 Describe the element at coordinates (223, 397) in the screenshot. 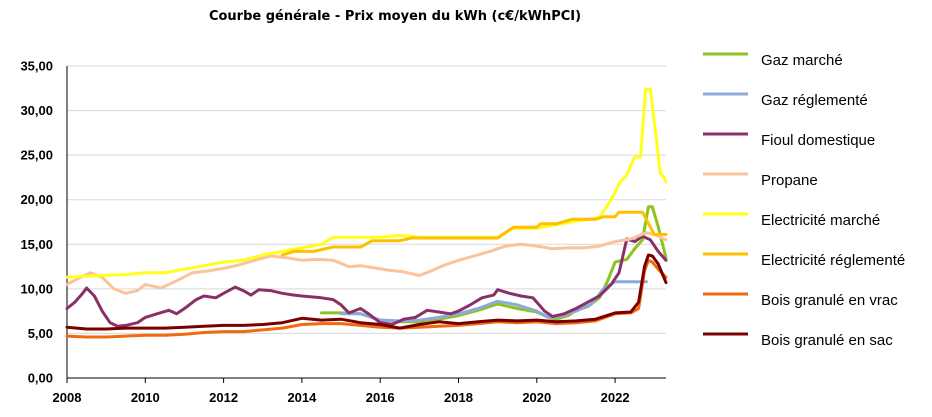

I see `x-tick-label: 2012` at that location.